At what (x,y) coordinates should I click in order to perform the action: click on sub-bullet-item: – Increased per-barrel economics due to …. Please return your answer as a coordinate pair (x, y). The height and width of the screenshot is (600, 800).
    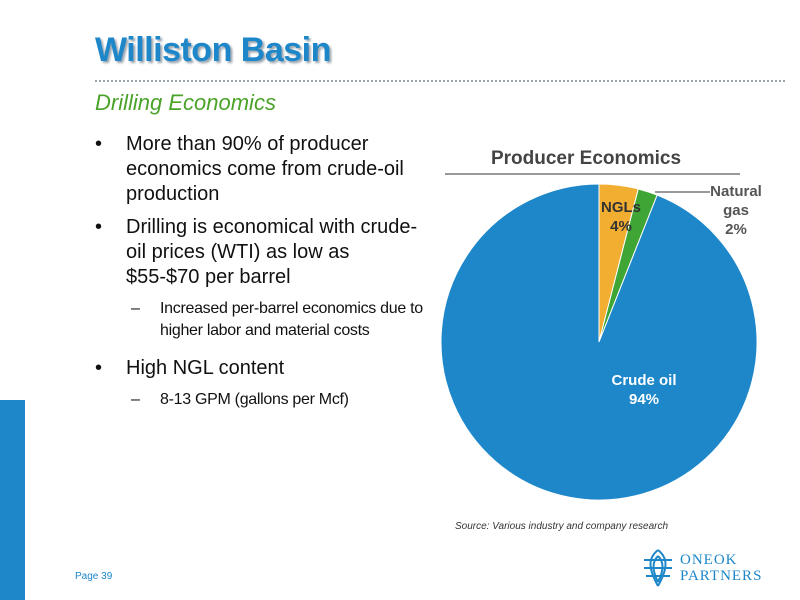
    Looking at the image, I should click on (260, 320).